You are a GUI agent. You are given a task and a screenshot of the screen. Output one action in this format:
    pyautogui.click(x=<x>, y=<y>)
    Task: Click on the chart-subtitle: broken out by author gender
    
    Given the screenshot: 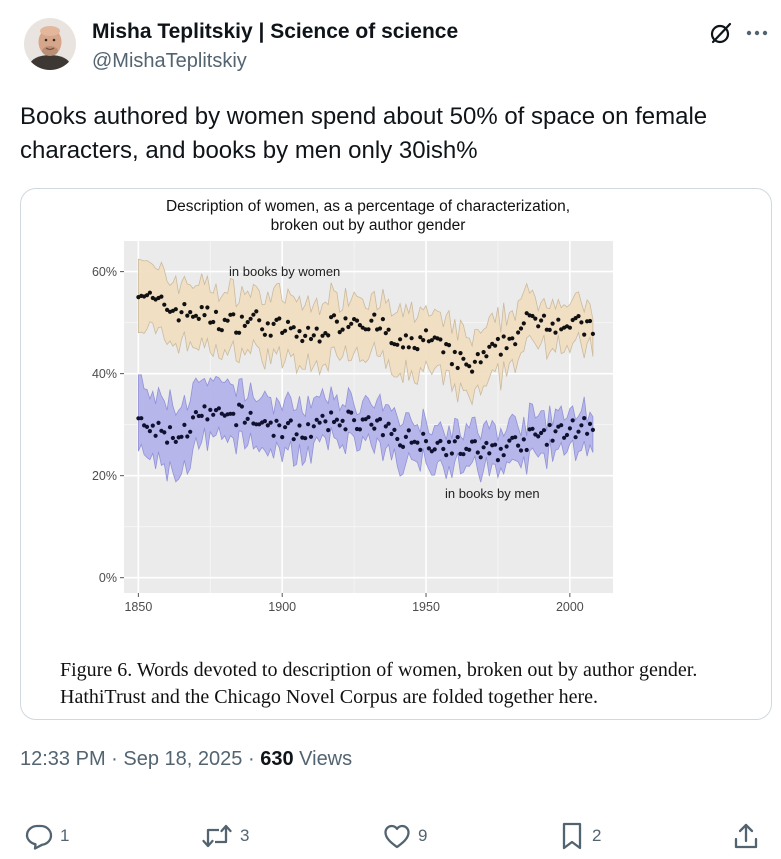 What is the action you would take?
    pyautogui.click(x=368, y=225)
    